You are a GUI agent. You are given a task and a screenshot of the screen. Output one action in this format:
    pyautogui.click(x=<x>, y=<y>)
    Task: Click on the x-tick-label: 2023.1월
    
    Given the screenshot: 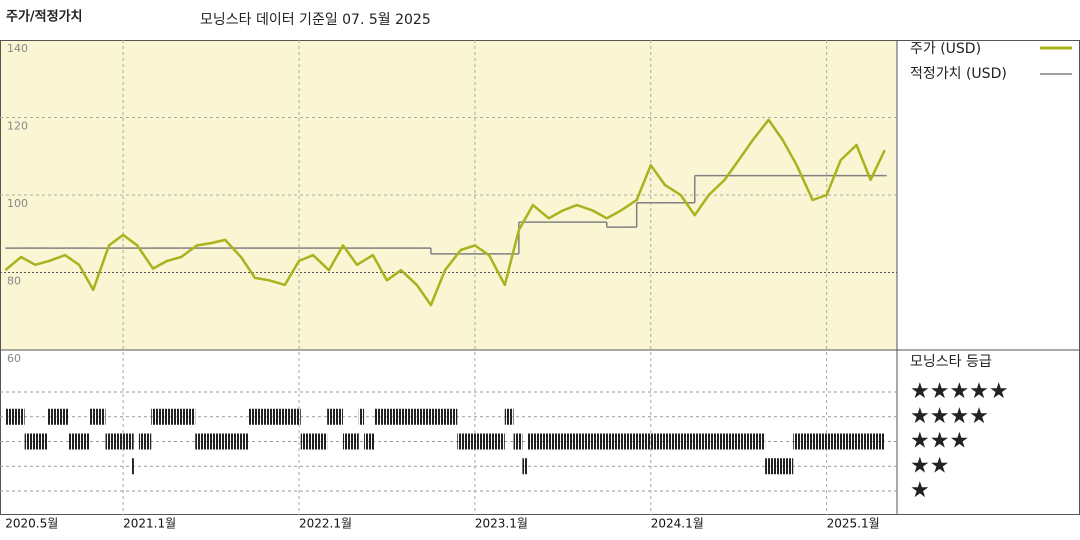 What is the action you would take?
    pyautogui.click(x=501, y=524)
    